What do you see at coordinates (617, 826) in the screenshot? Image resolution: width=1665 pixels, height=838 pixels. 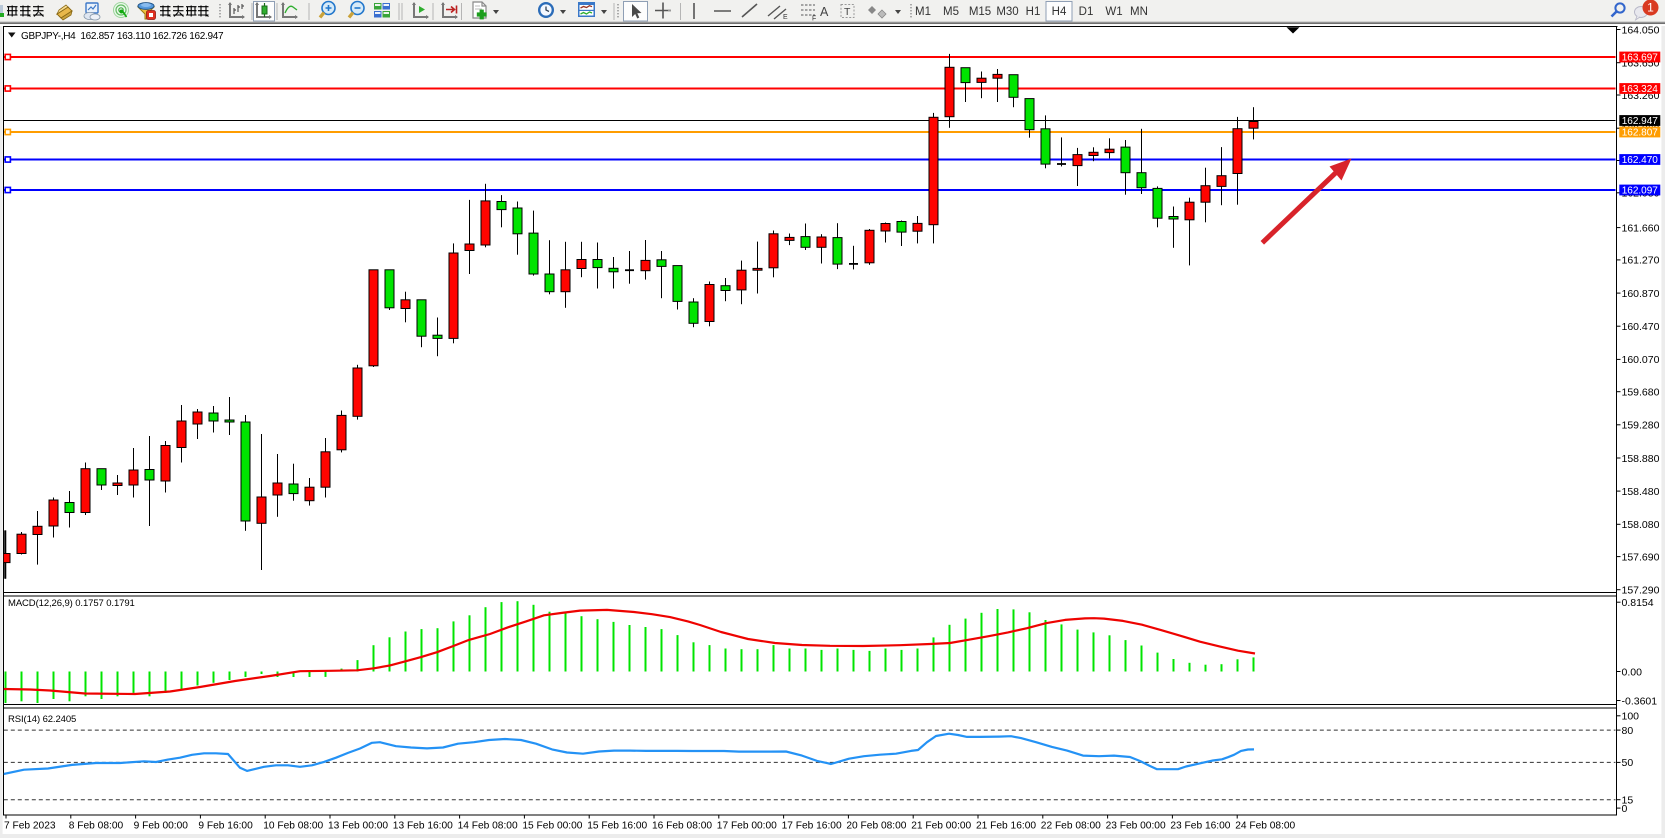 I see `svg-text: 15 Feb 16:00` at bounding box center [617, 826].